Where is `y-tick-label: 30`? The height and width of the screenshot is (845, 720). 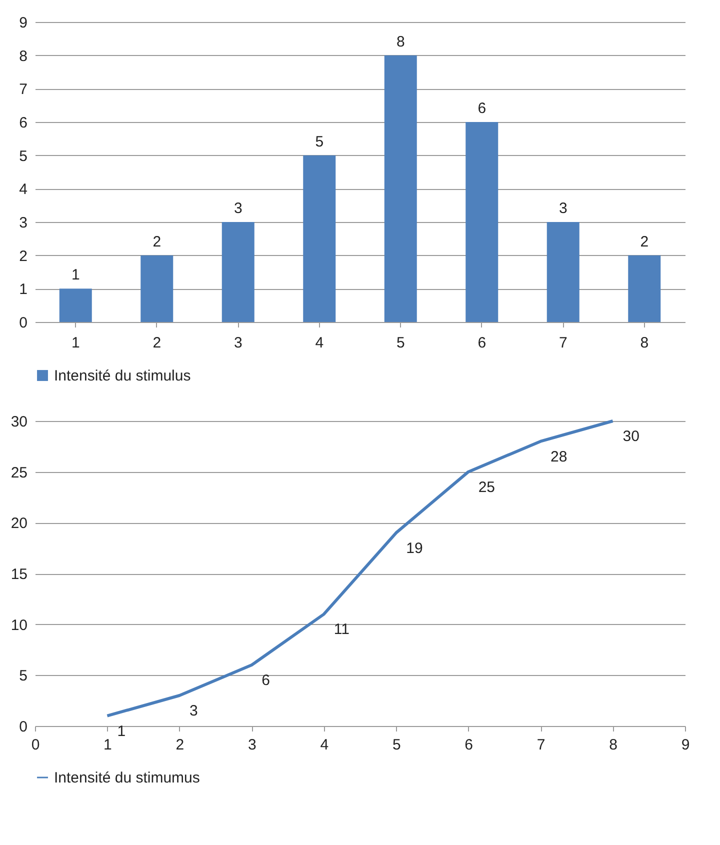 y-tick-label: 30 is located at coordinates (19, 422).